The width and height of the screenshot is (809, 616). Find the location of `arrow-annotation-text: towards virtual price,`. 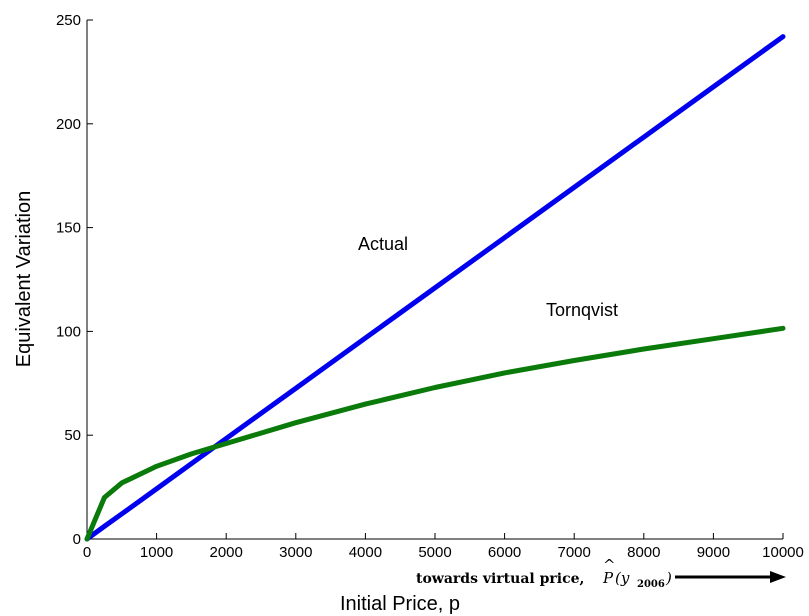

arrow-annotation-text: towards virtual price, is located at coordinates (500, 579).